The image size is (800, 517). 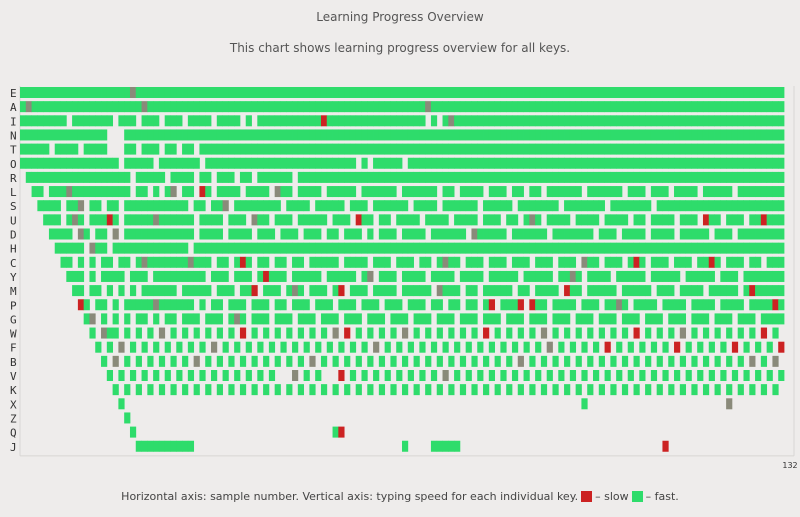 I want to click on cell-m-9-fast, so click(x=75, y=291).